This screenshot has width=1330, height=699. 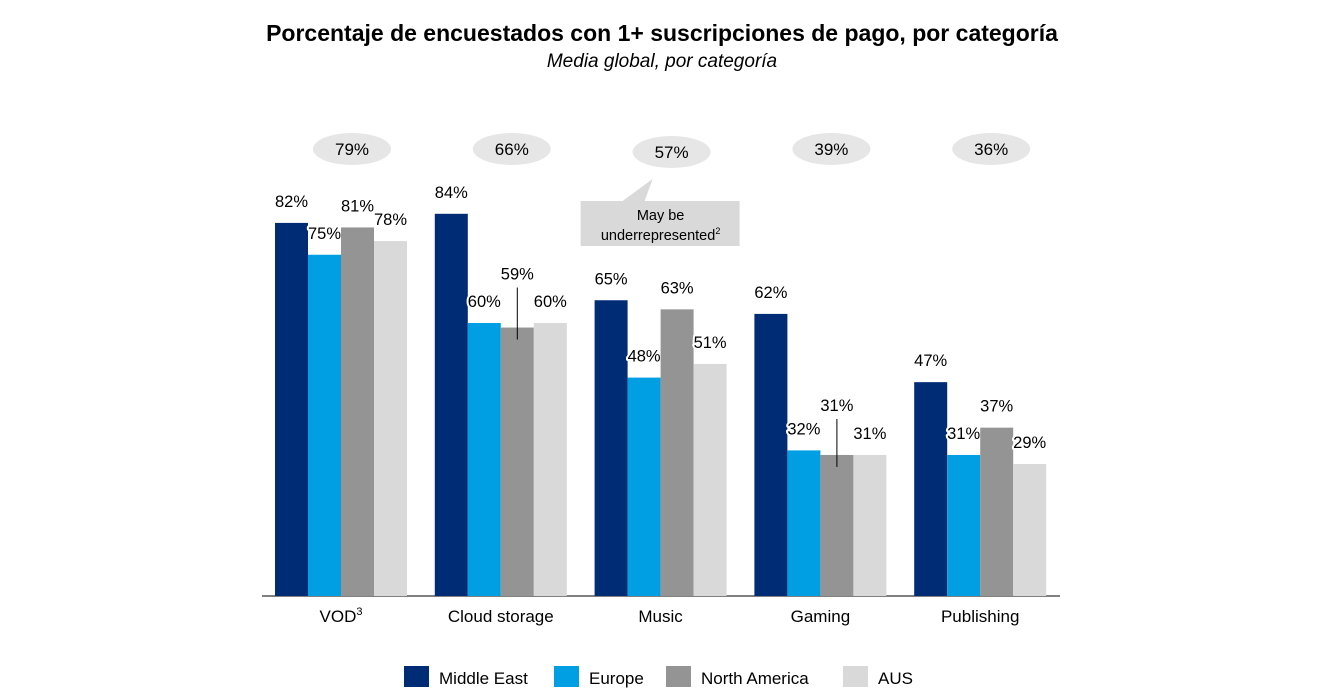 What do you see at coordinates (1029, 443) in the screenshot?
I see `bar-value-label: 29%` at bounding box center [1029, 443].